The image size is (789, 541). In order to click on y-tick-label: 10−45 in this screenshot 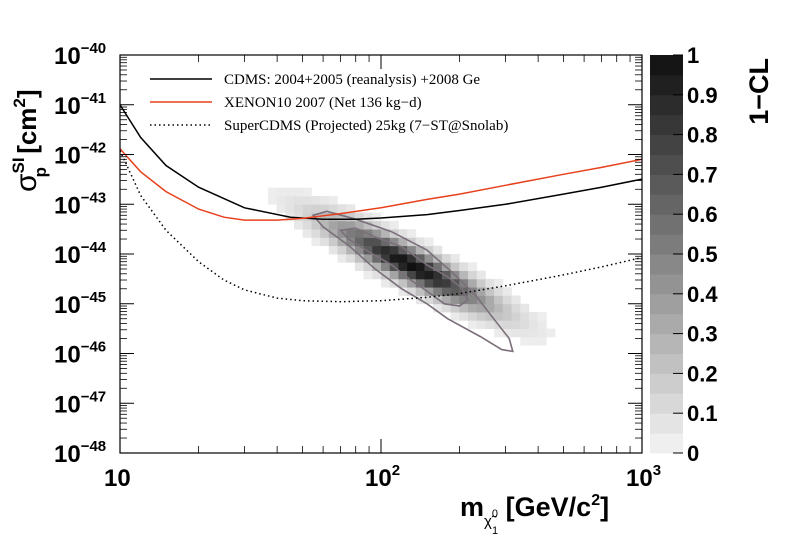, I will do `click(80, 304)`.